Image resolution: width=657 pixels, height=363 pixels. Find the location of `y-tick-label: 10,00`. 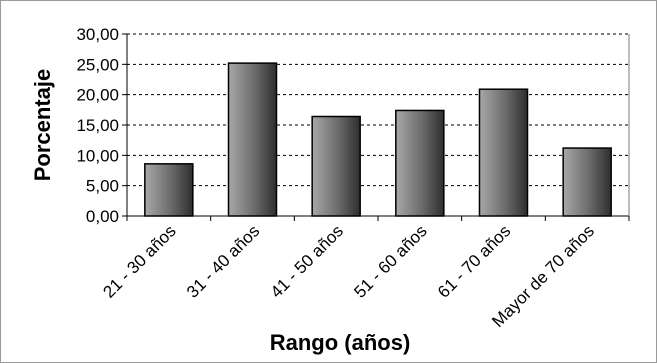

y-tick-label: 10,00 is located at coordinates (97, 155).